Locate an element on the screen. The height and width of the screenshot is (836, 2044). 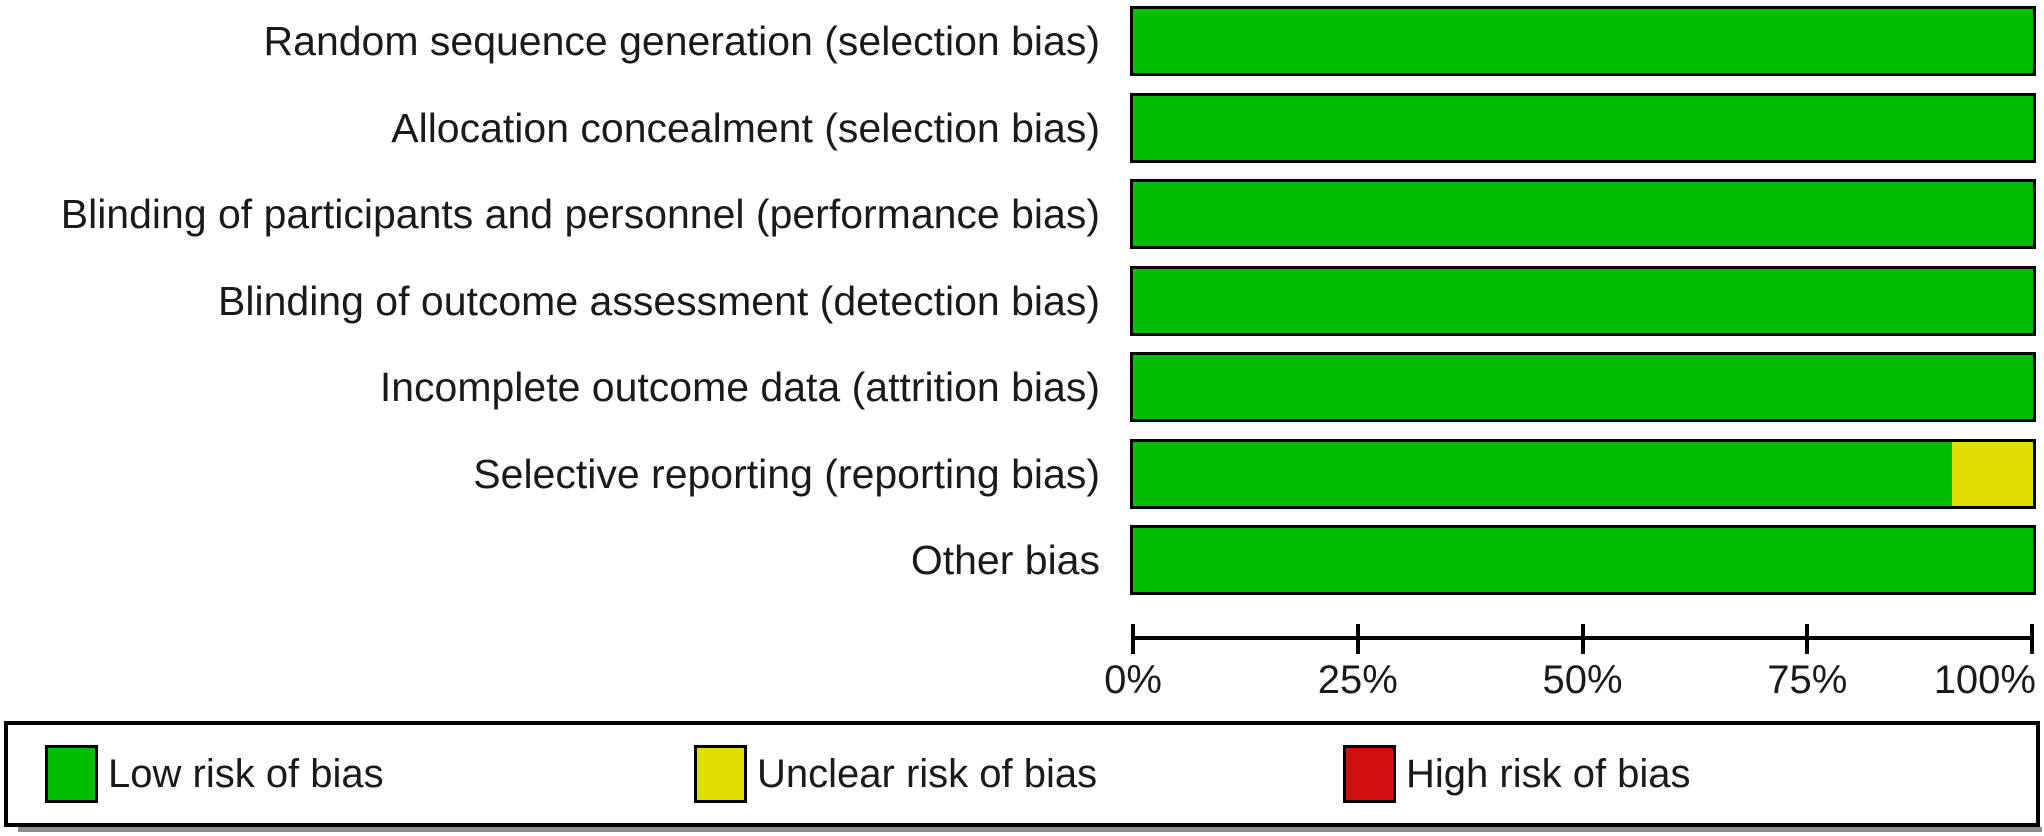
axis-tick-label: 100% is located at coordinates (1984, 680).